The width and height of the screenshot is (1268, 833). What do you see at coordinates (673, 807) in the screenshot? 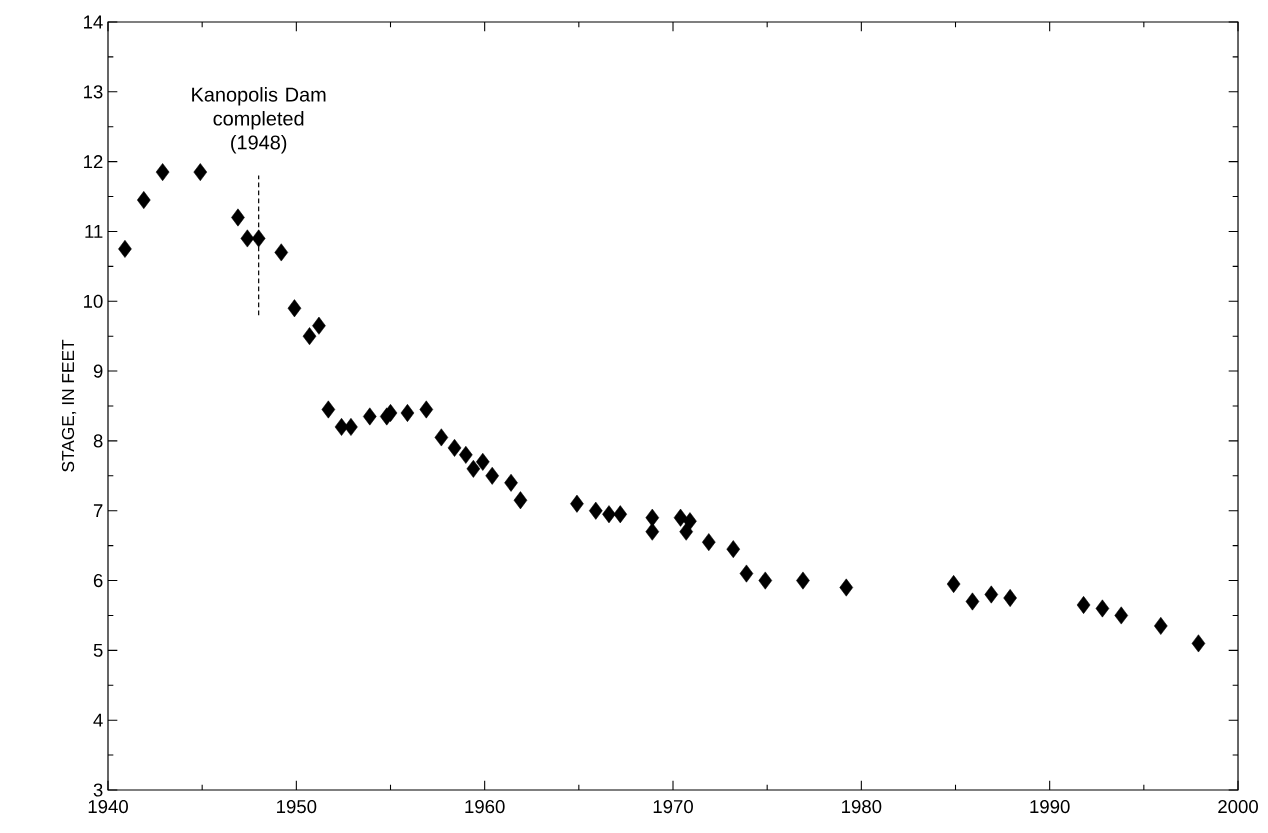
I see `x-tick-label: 1970` at bounding box center [673, 807].